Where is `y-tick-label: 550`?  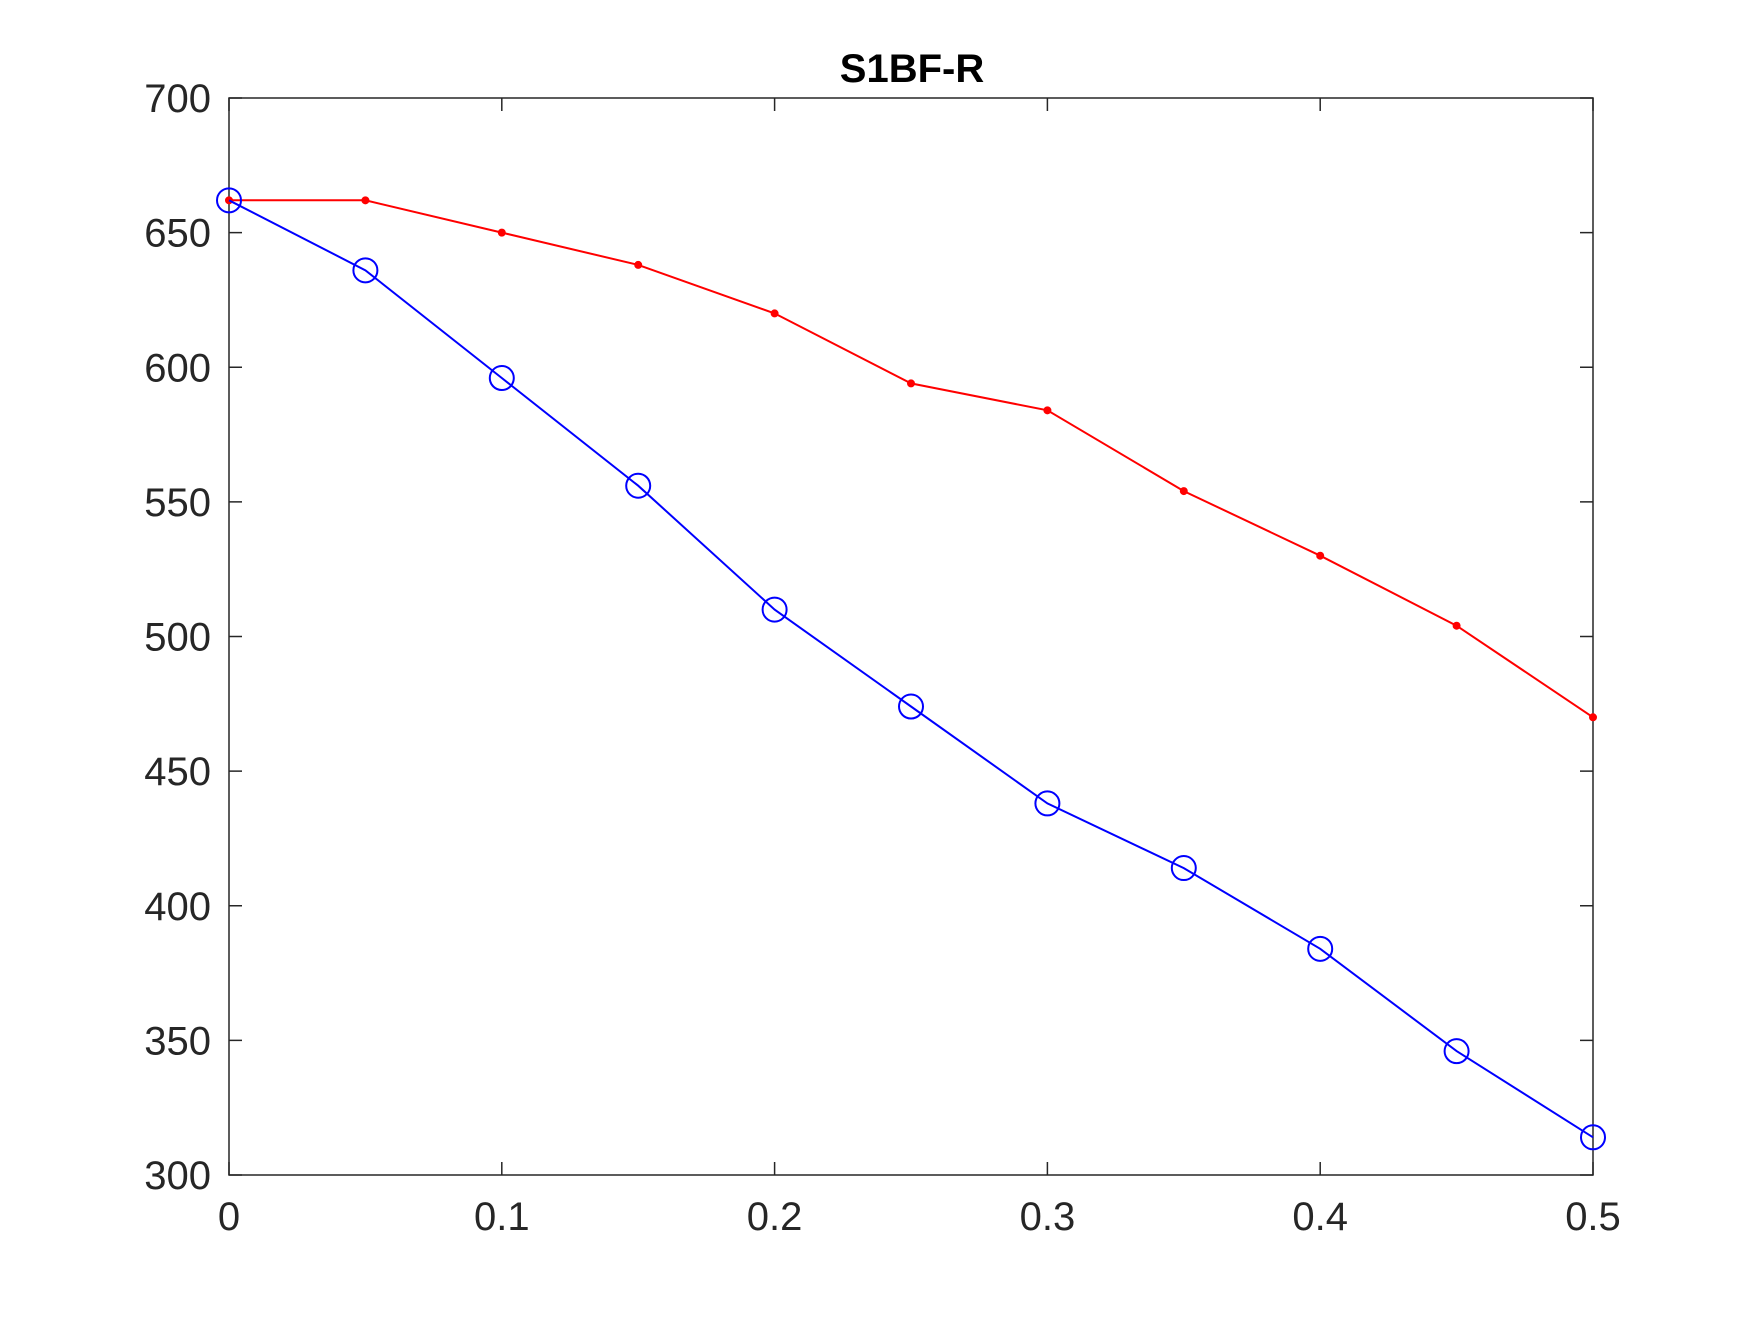
y-tick-label: 550 is located at coordinates (177, 503).